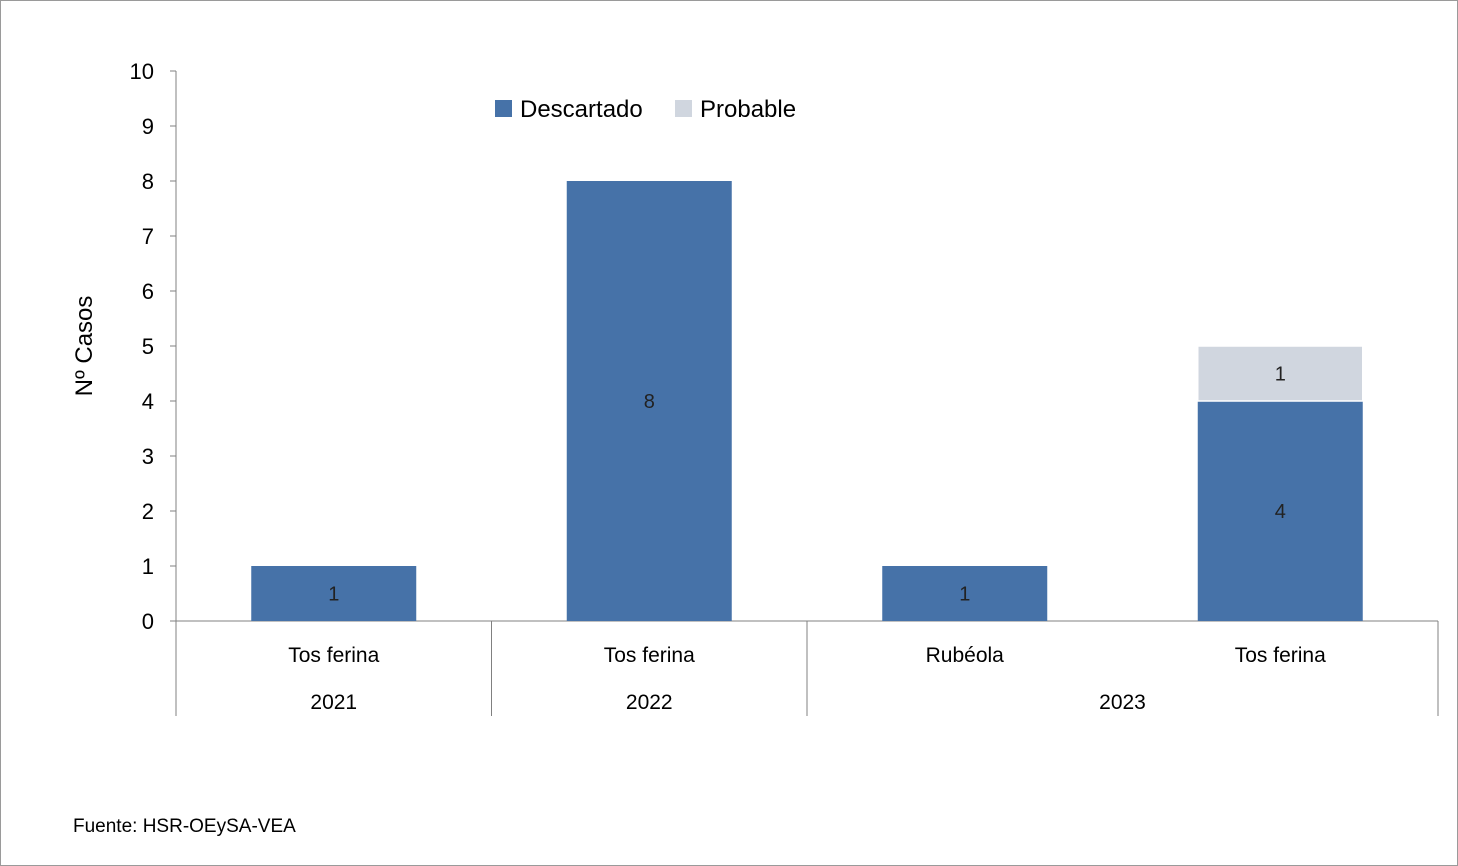 The height and width of the screenshot is (866, 1458). What do you see at coordinates (148, 236) in the screenshot?
I see `y-tick-label: 7` at bounding box center [148, 236].